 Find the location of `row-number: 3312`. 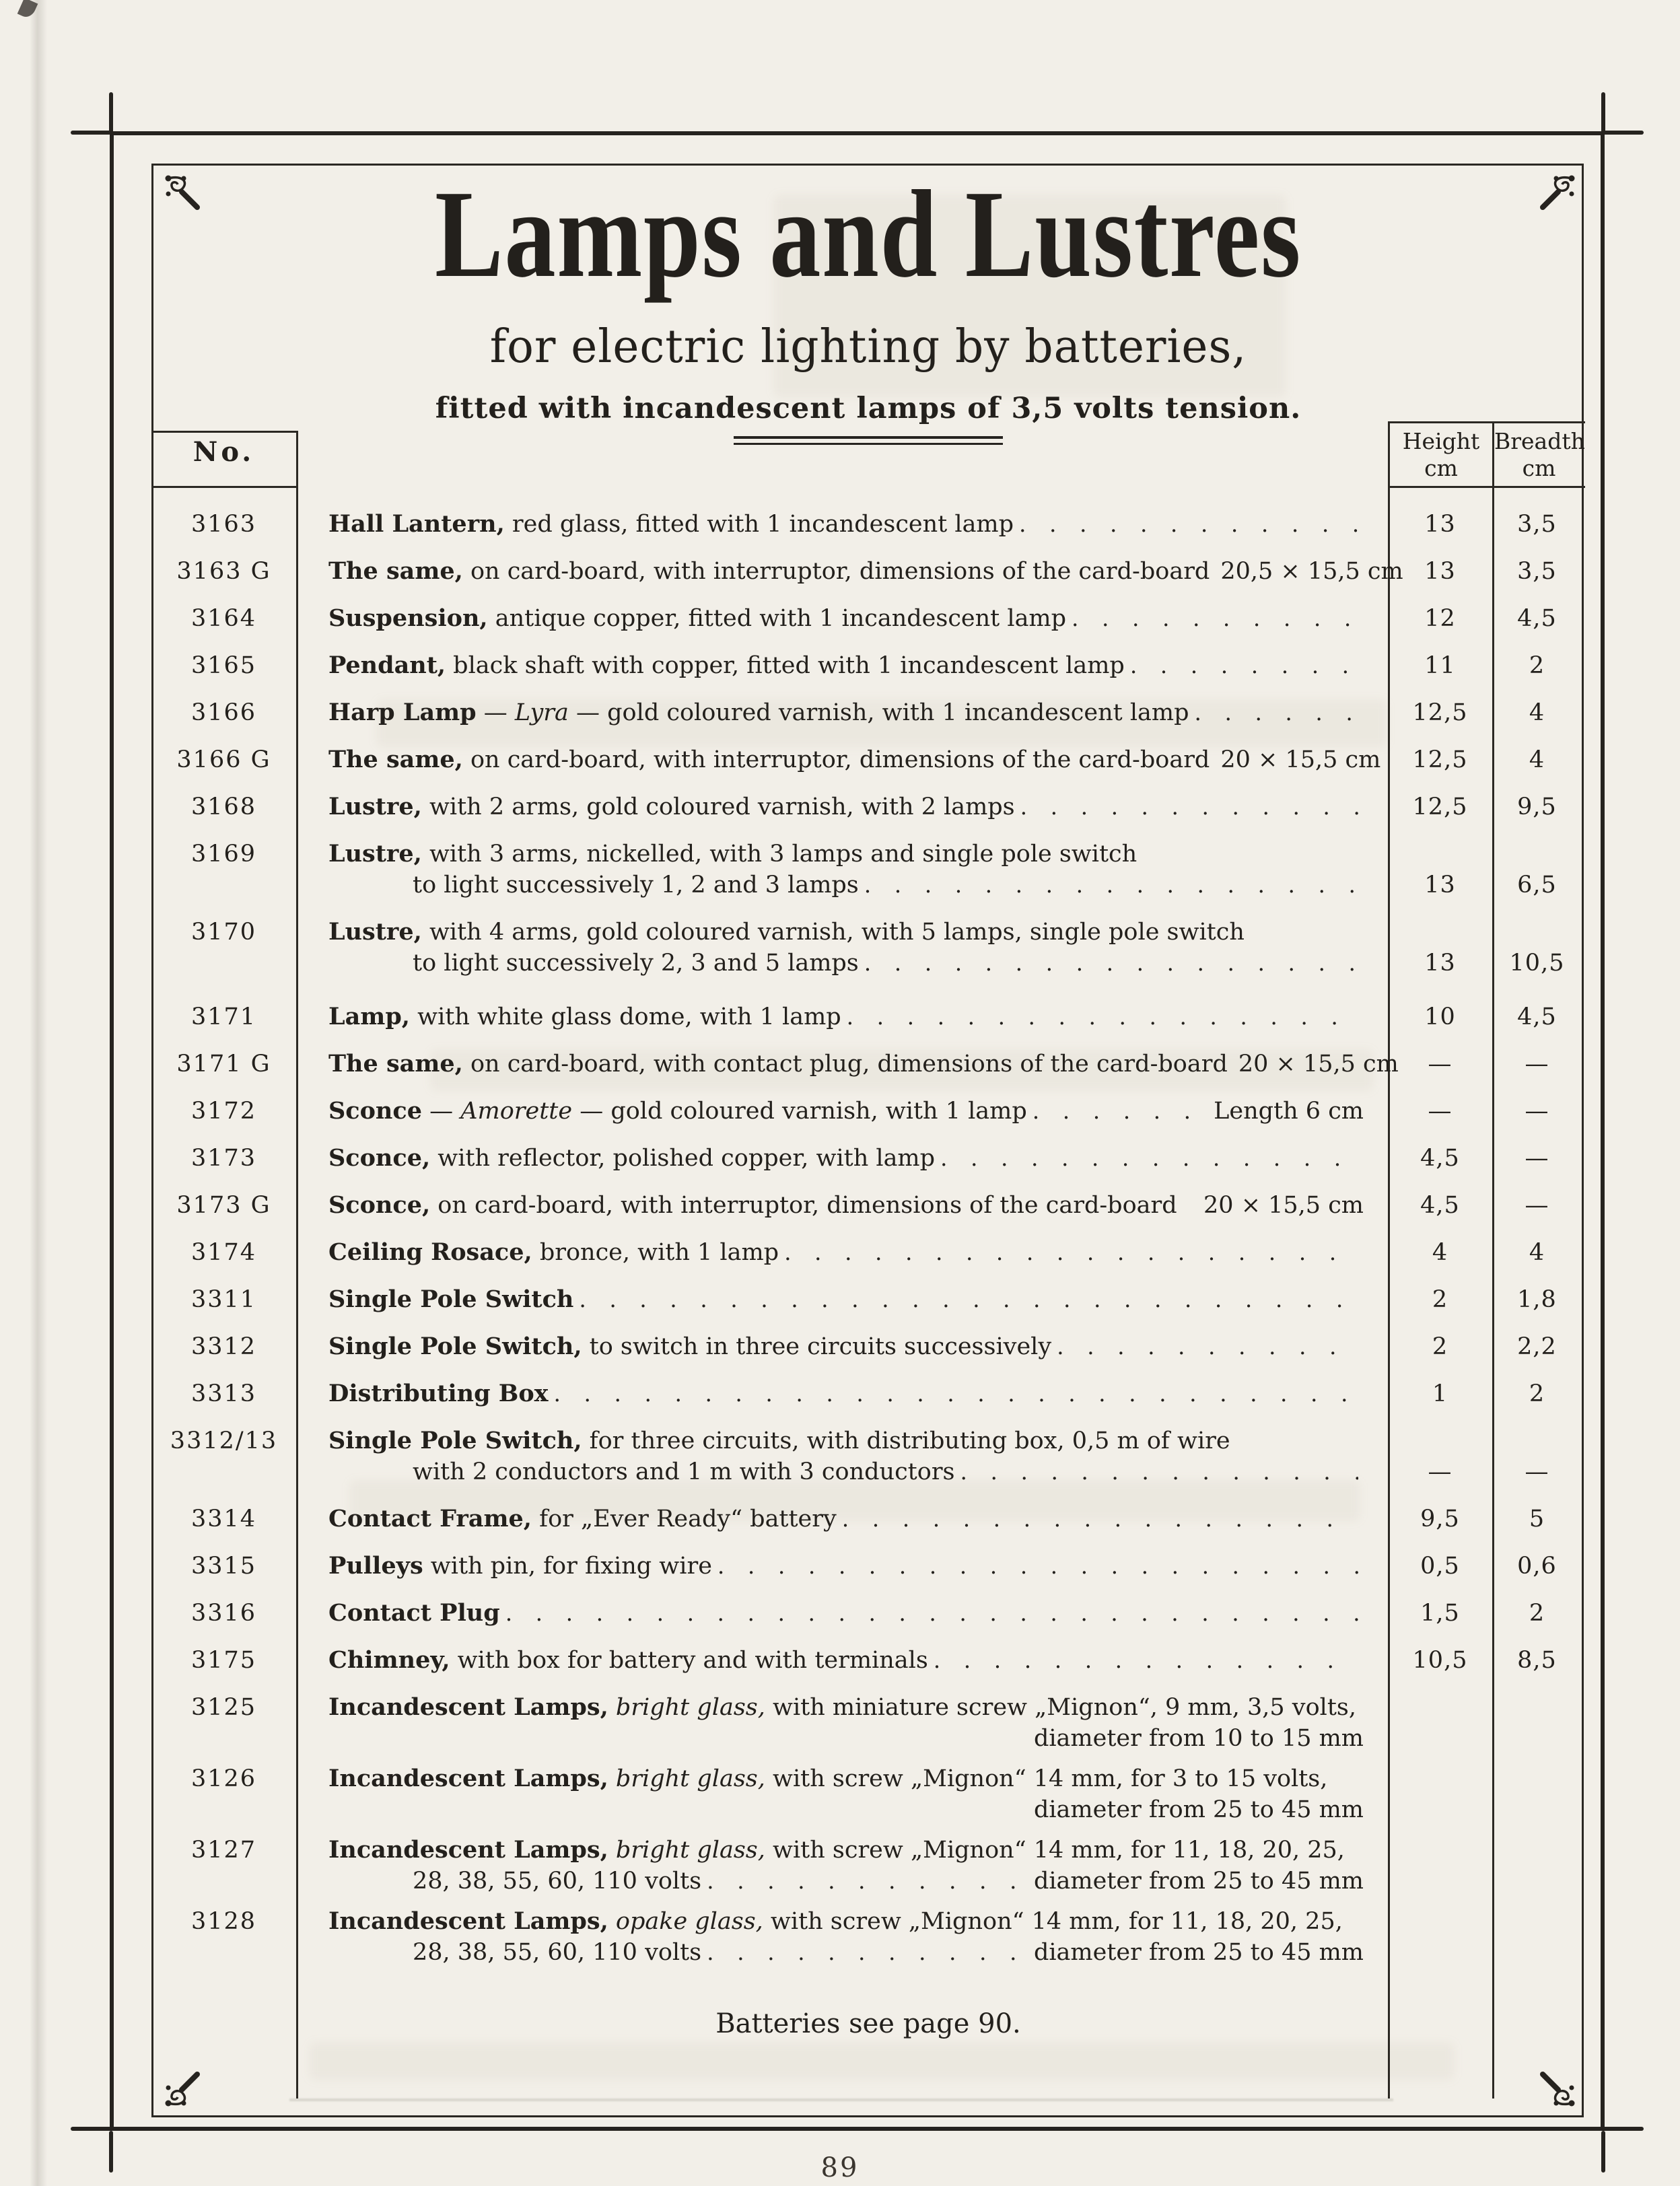

row-number: 3312 is located at coordinates (224, 1346).